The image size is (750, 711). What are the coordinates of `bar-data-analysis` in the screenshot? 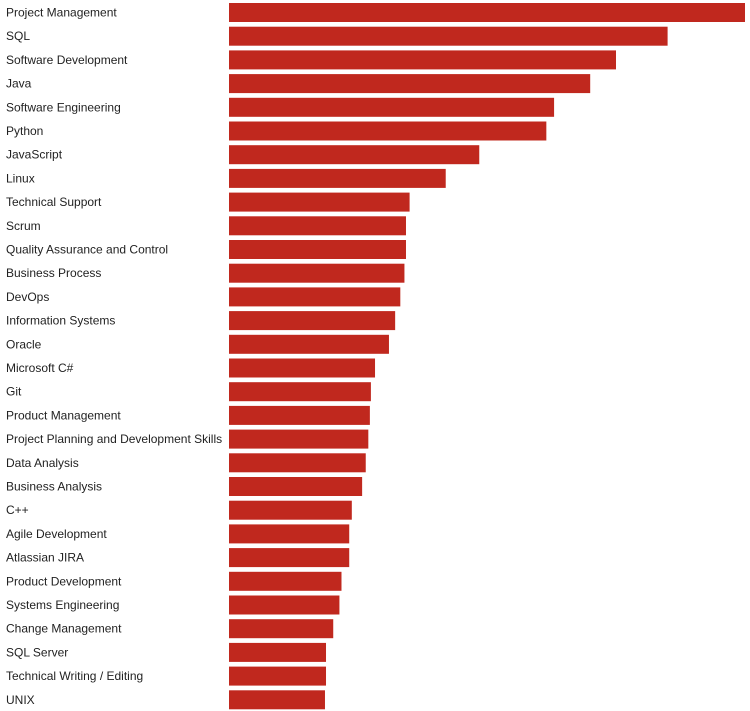 It's located at (297, 463).